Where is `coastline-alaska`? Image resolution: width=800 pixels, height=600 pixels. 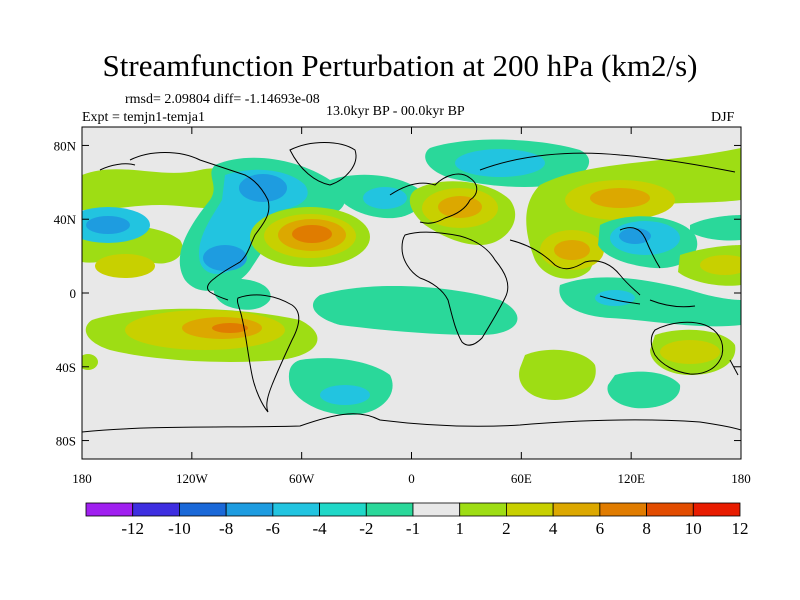
coastline-alaska is located at coordinates (117, 167).